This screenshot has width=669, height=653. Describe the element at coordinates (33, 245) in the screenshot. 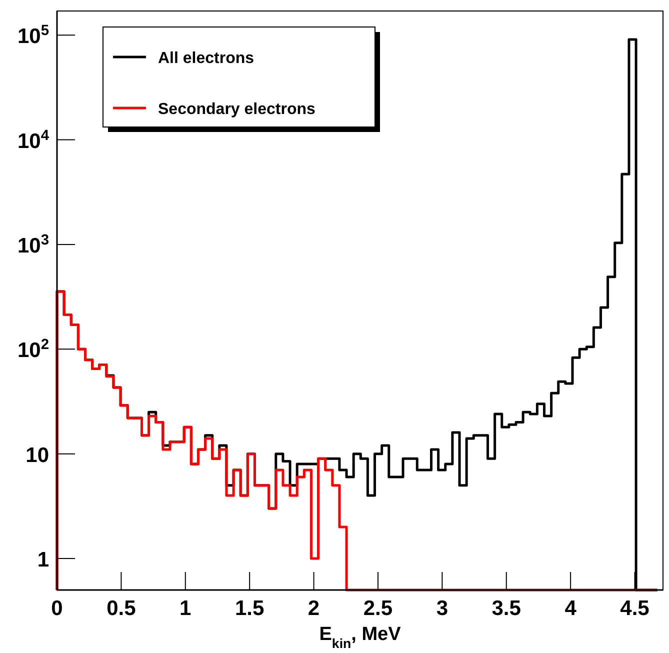

I see `y-tick-label: 10$^{3}$` at that location.